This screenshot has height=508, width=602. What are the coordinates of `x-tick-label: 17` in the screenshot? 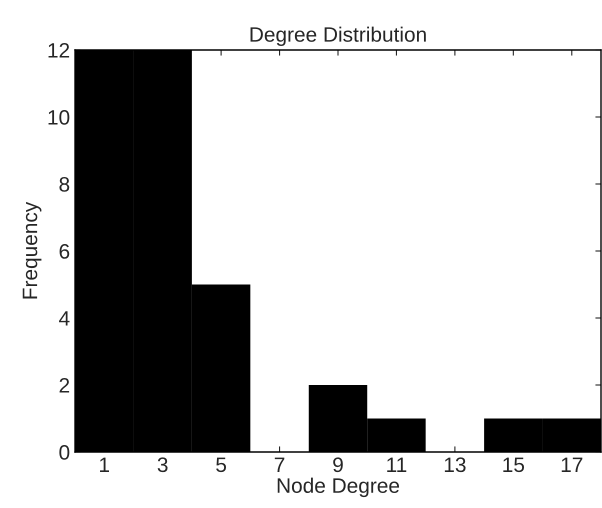 It's located at (572, 465).